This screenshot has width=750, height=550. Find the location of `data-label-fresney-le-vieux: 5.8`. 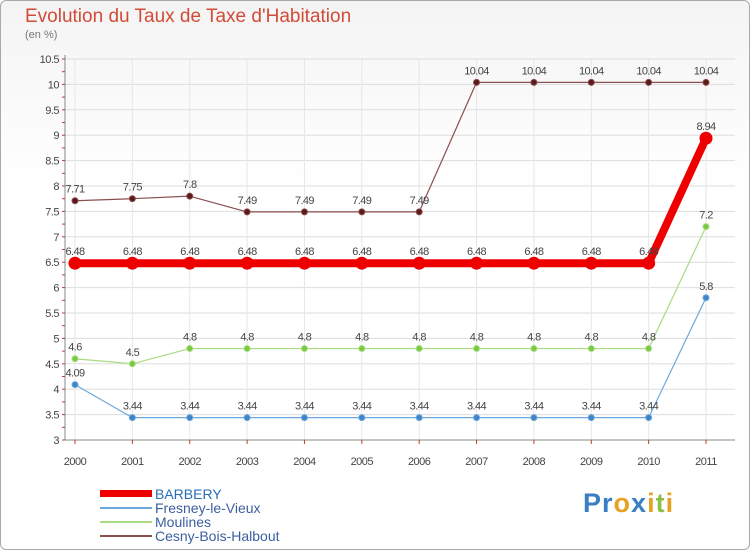

data-label-fresney-le-vieux: 5.8 is located at coordinates (706, 287).